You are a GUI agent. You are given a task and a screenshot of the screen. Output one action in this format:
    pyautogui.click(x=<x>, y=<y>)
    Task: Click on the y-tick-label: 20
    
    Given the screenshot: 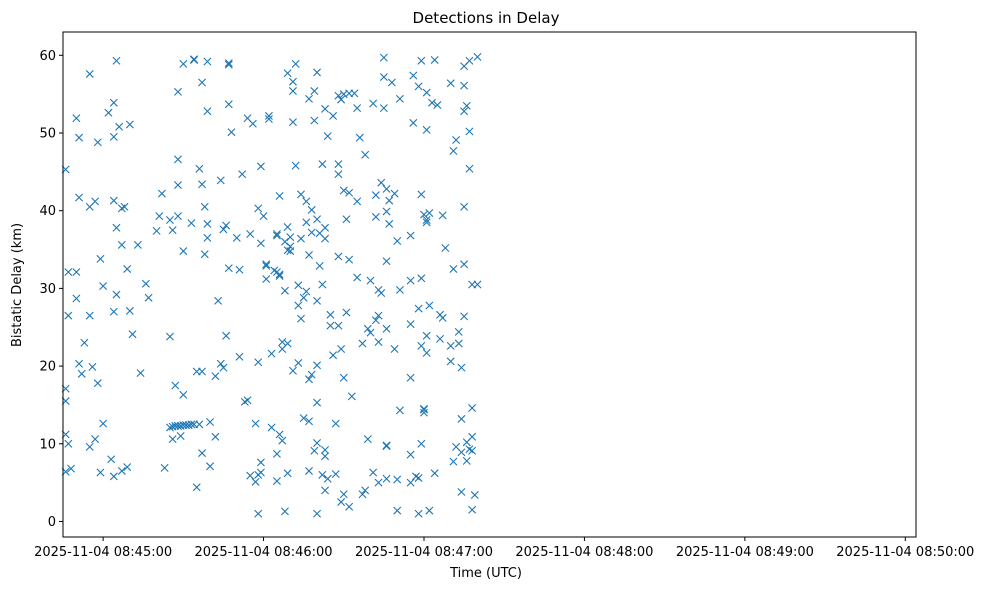 What is the action you would take?
    pyautogui.click(x=47, y=367)
    